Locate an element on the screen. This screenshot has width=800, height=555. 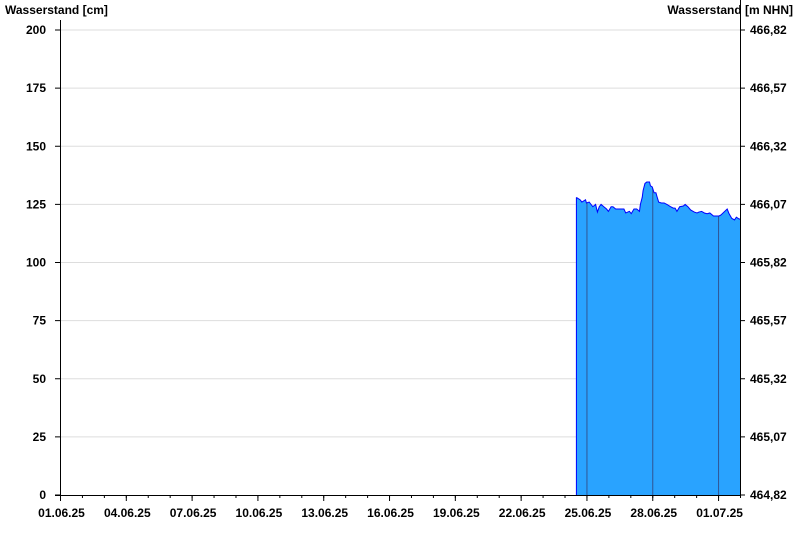
x-tick-label: 01.07.25 is located at coordinates (719, 513).